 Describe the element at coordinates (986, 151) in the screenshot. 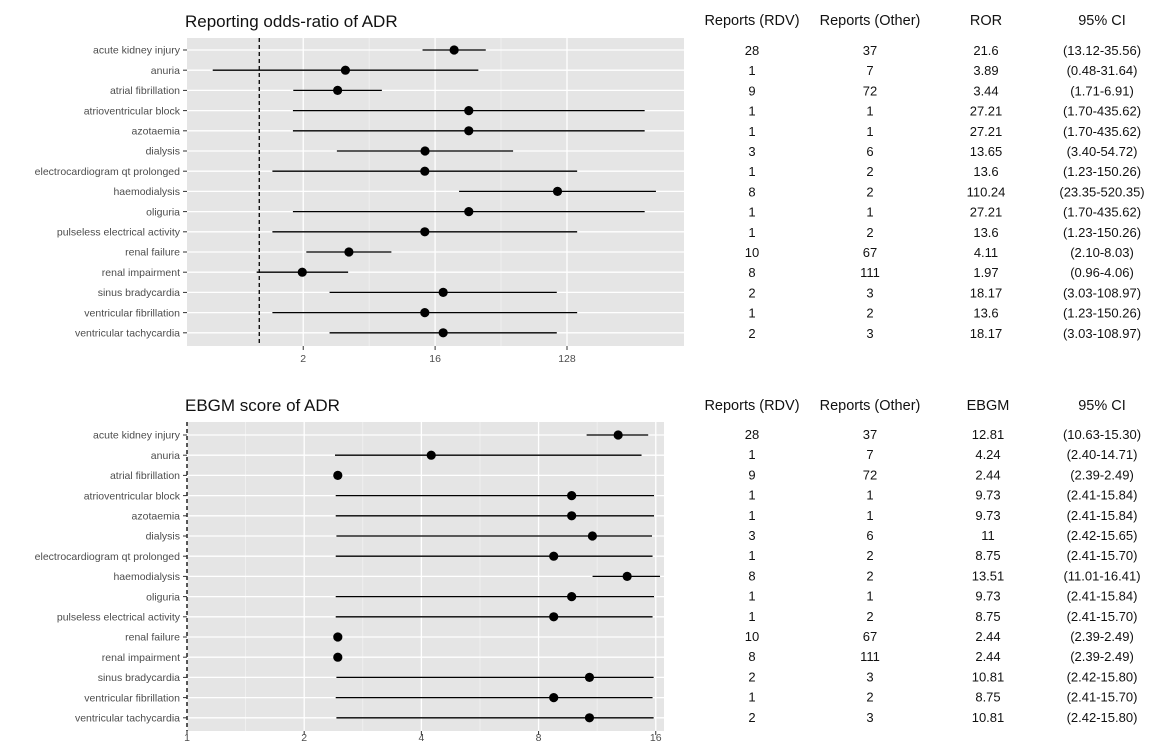

I see `table-cell: 13.65` at that location.